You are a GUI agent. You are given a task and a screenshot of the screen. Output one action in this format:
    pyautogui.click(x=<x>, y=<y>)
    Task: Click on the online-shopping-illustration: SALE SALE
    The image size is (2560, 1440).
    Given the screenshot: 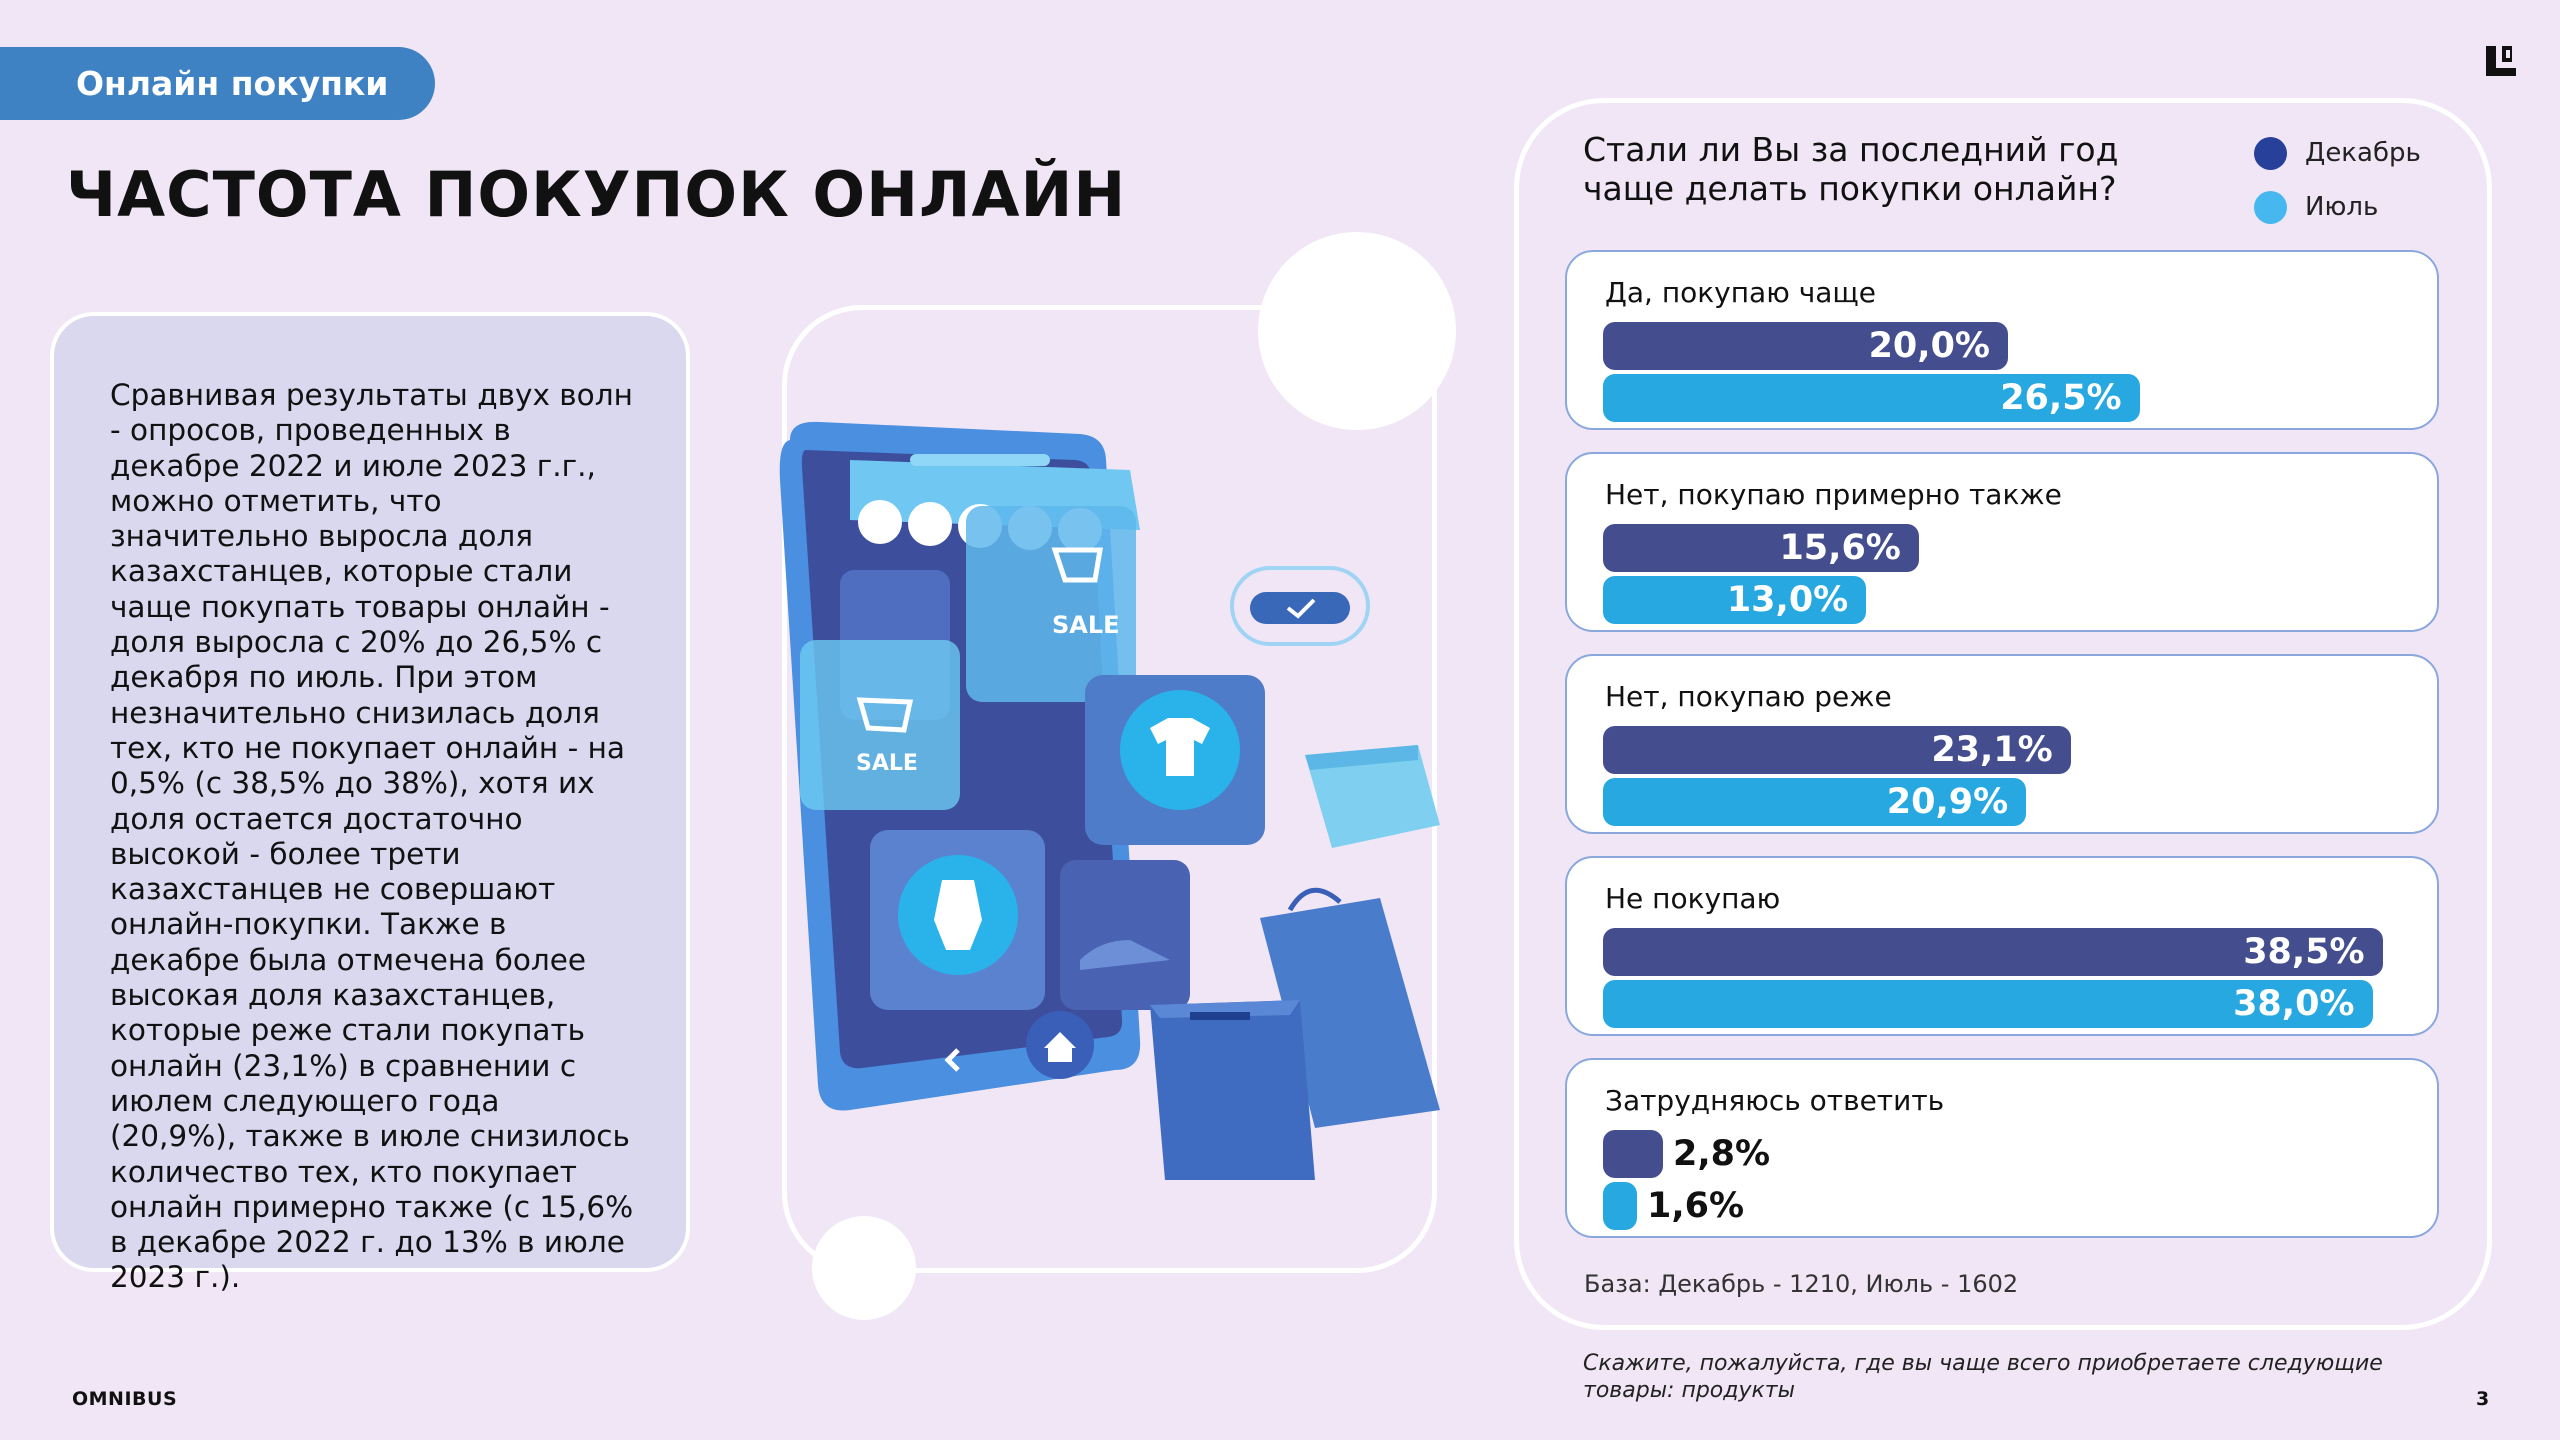 What is the action you would take?
    pyautogui.click(x=1109, y=800)
    